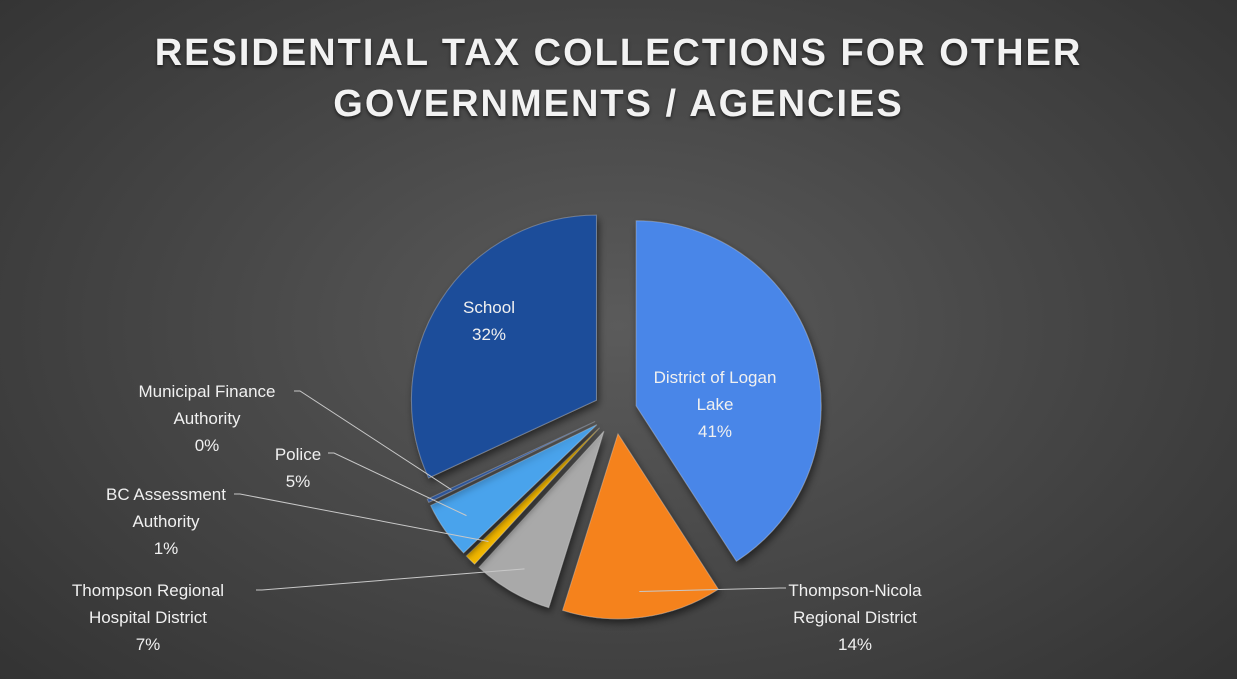  Describe the element at coordinates (148, 590) in the screenshot. I see `slice-label-line-hospital-0: Thompson Regional` at that location.